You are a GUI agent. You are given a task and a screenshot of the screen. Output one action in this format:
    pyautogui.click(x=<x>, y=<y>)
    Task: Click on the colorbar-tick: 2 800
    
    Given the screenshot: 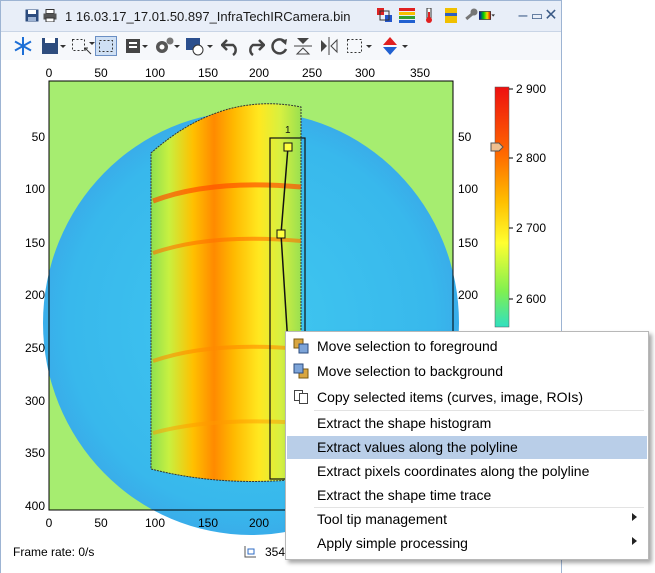 What is the action you would take?
    pyautogui.click(x=531, y=158)
    